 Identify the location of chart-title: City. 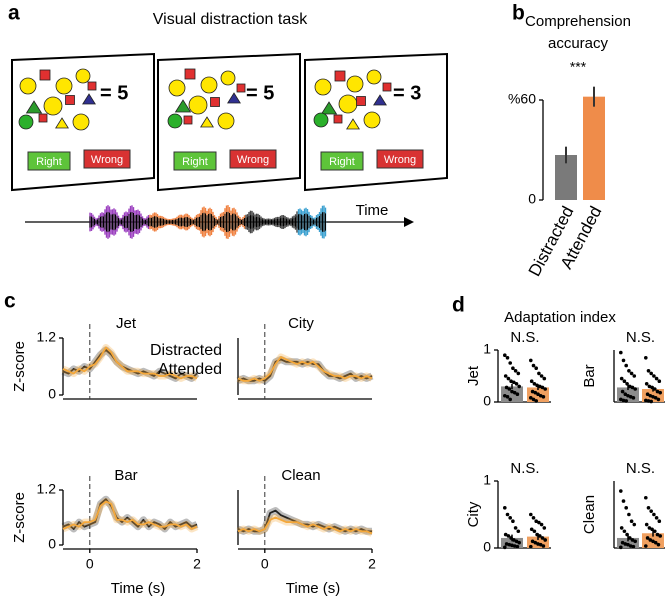
(301, 323).